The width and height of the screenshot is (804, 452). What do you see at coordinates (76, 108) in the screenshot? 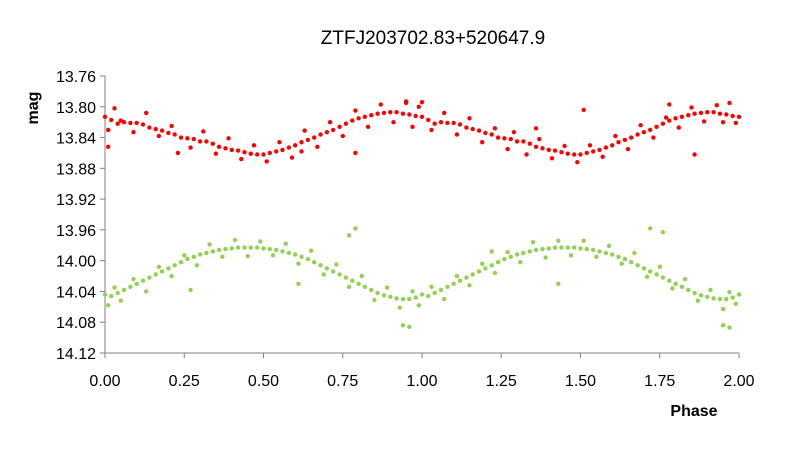
I see `y-tick-label: 13.80` at bounding box center [76, 108].